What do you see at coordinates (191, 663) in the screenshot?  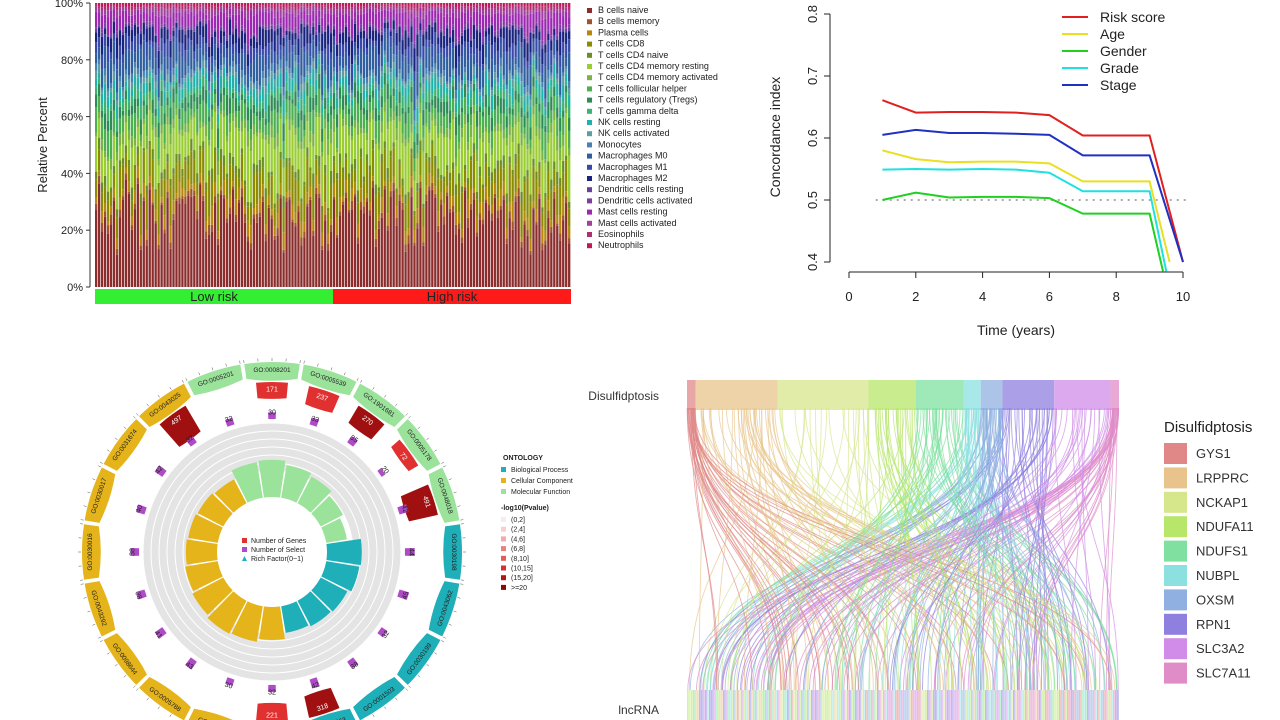 I see `select-count-bar` at bounding box center [191, 663].